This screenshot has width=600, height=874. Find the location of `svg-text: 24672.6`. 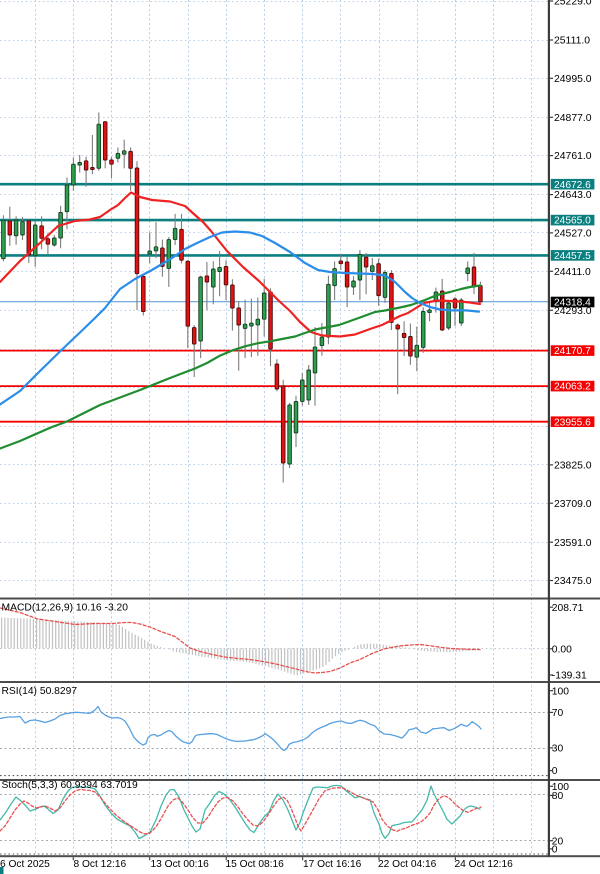

svg-text: 24672.6 is located at coordinates (572, 185).